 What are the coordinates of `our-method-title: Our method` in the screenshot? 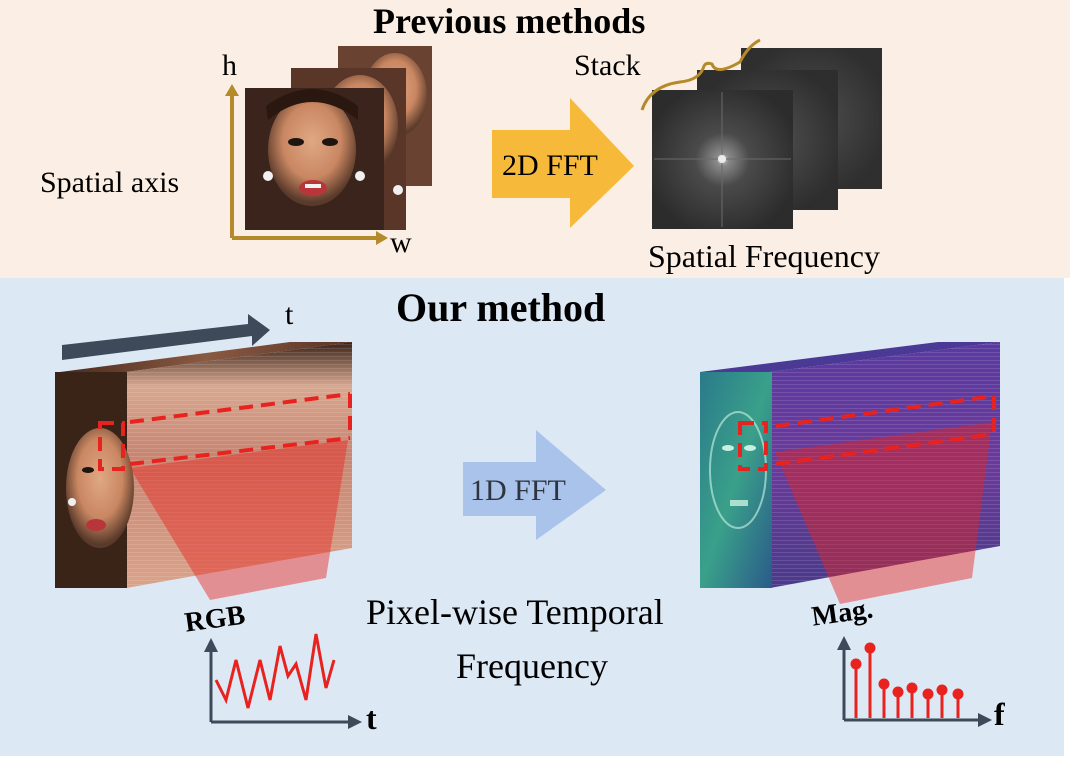 It's located at (501, 307).